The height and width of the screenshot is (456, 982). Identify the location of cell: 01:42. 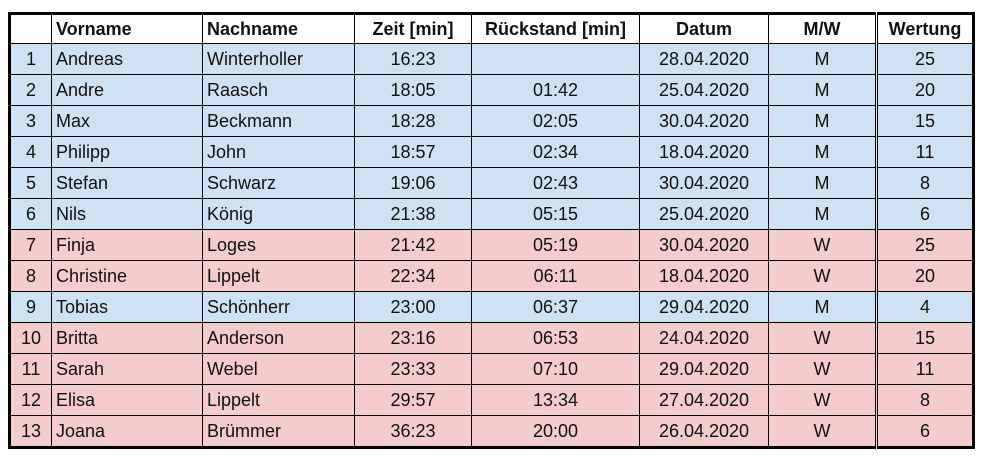
(555, 90).